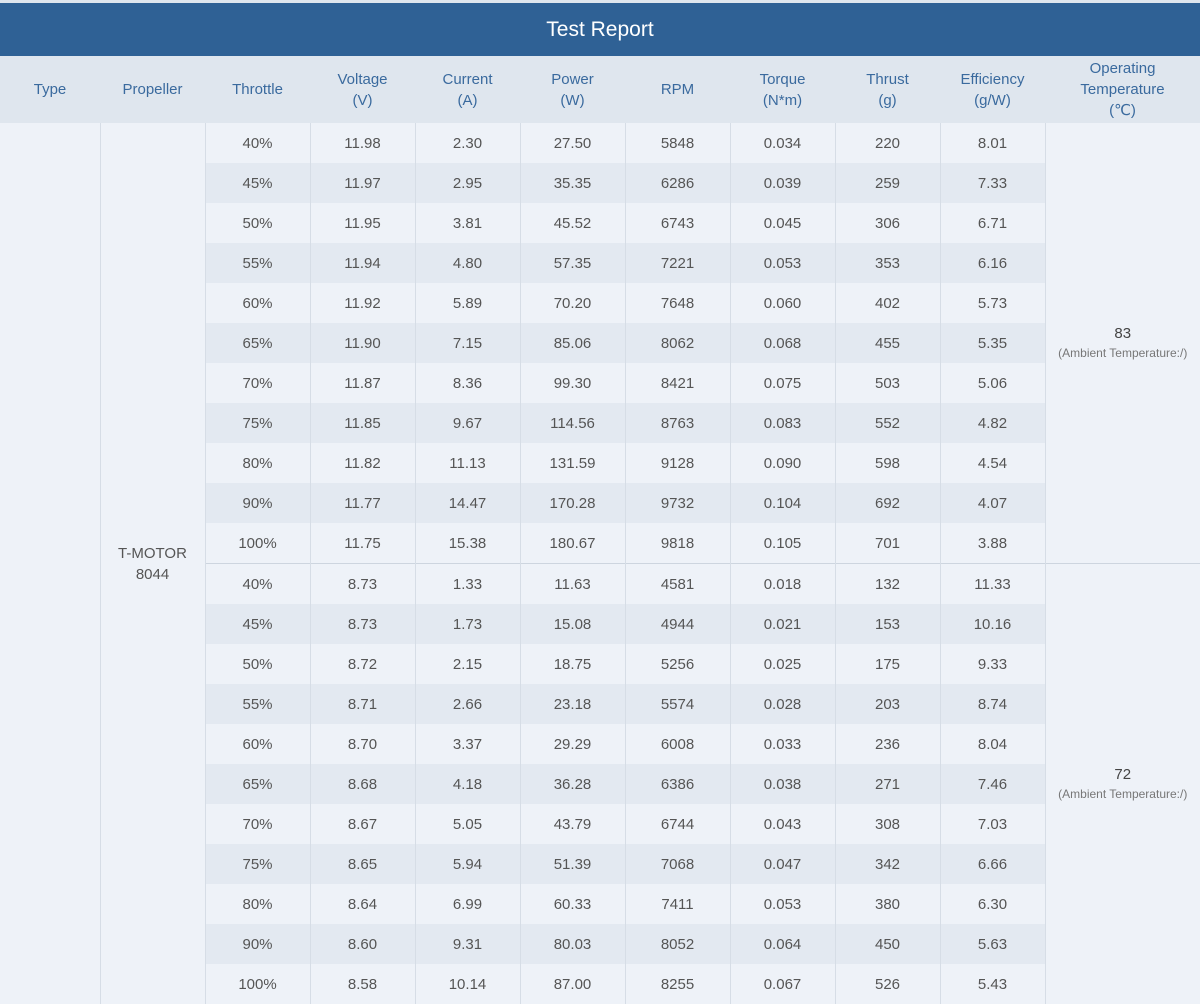  What do you see at coordinates (887, 263) in the screenshot?
I see `cell-thrust: 353` at bounding box center [887, 263].